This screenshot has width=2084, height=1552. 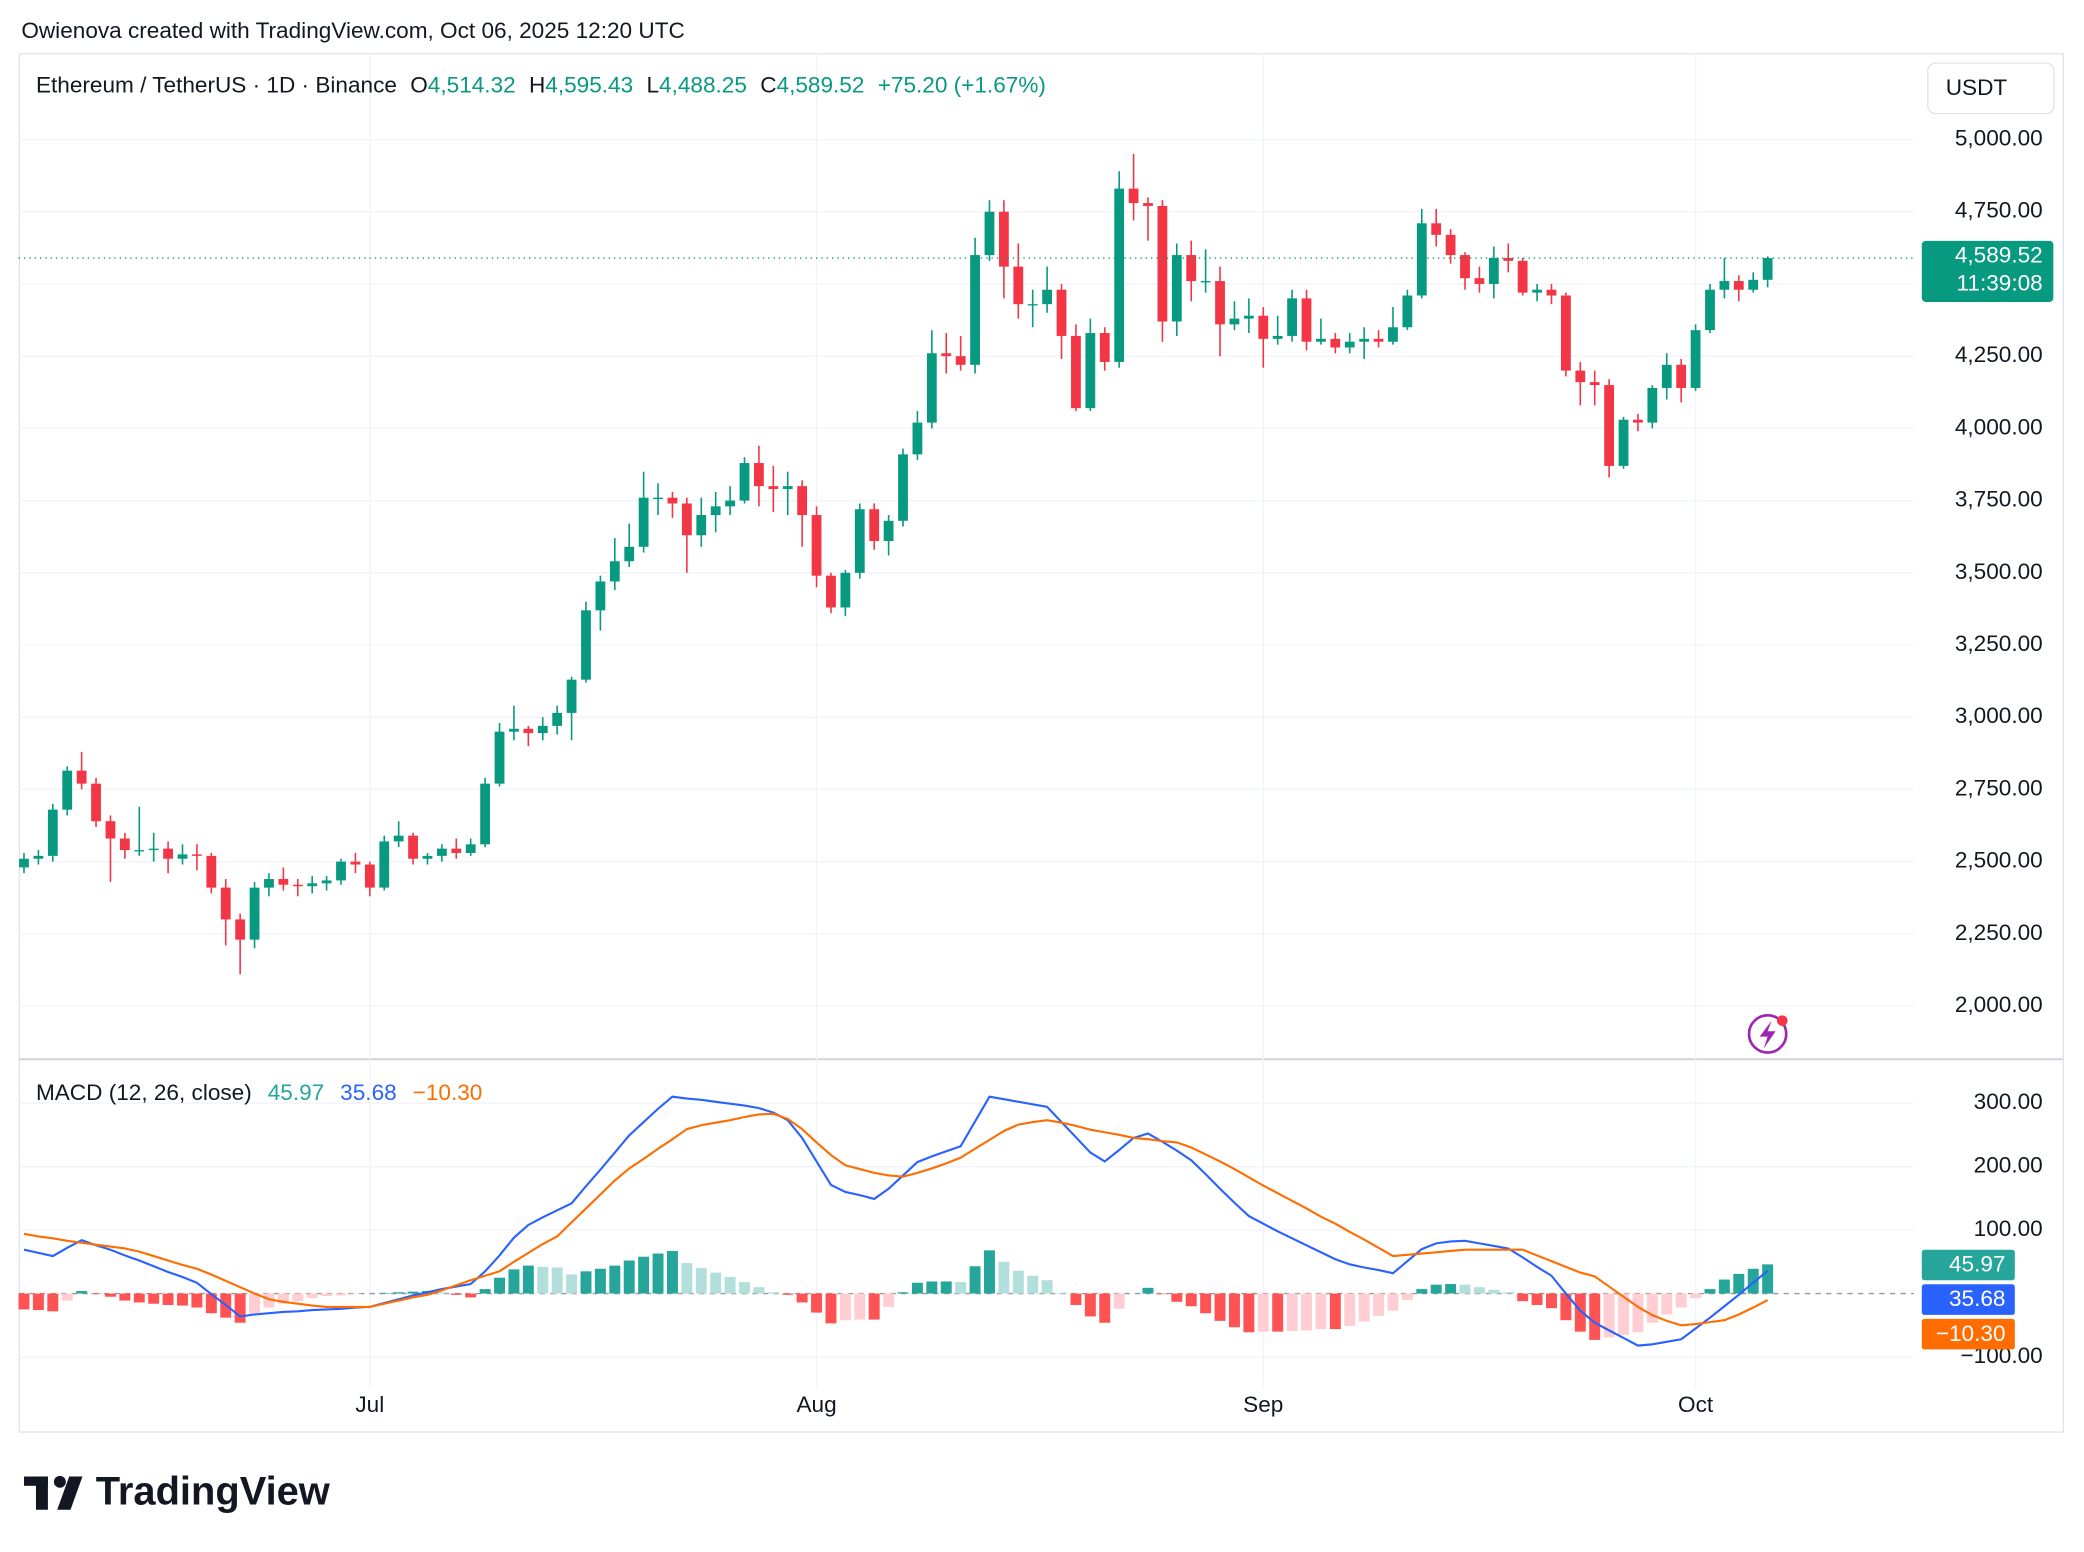 I want to click on y-tick-label: 300.00, so click(x=2008, y=1101).